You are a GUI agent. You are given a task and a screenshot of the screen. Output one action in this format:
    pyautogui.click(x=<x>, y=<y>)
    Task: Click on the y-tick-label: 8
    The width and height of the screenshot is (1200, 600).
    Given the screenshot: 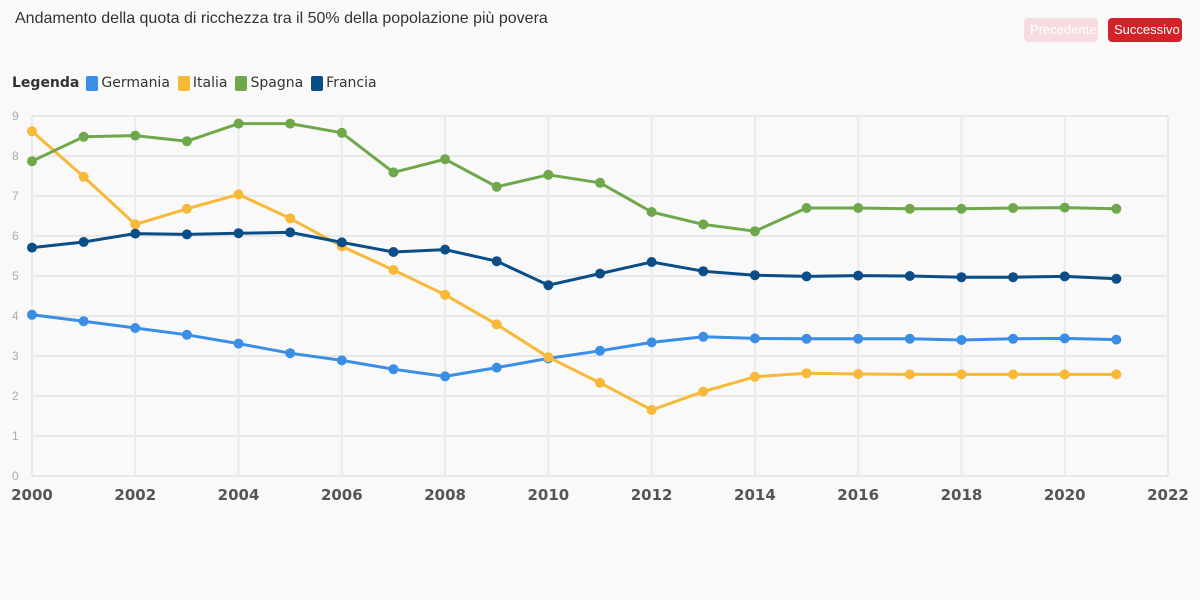 What is the action you would take?
    pyautogui.click(x=15, y=156)
    